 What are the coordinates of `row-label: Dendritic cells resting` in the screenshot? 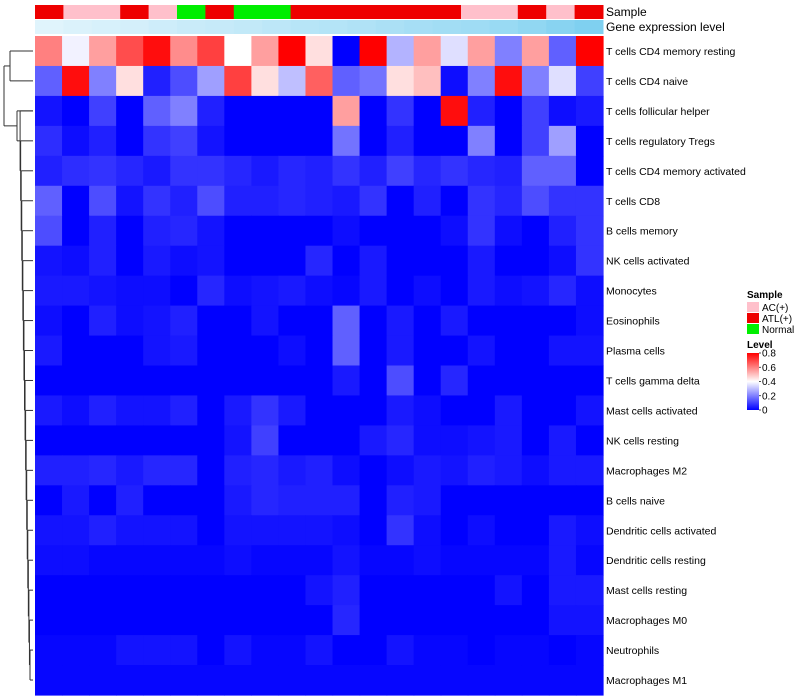 It's located at (656, 561).